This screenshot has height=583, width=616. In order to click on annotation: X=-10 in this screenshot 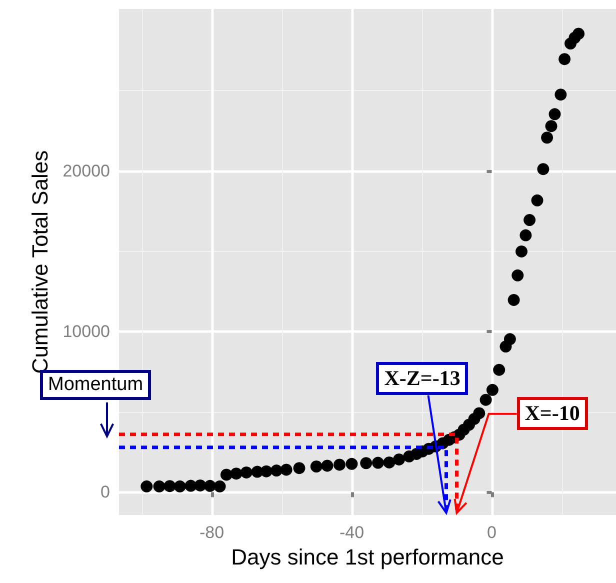, I will do `click(552, 413)`.